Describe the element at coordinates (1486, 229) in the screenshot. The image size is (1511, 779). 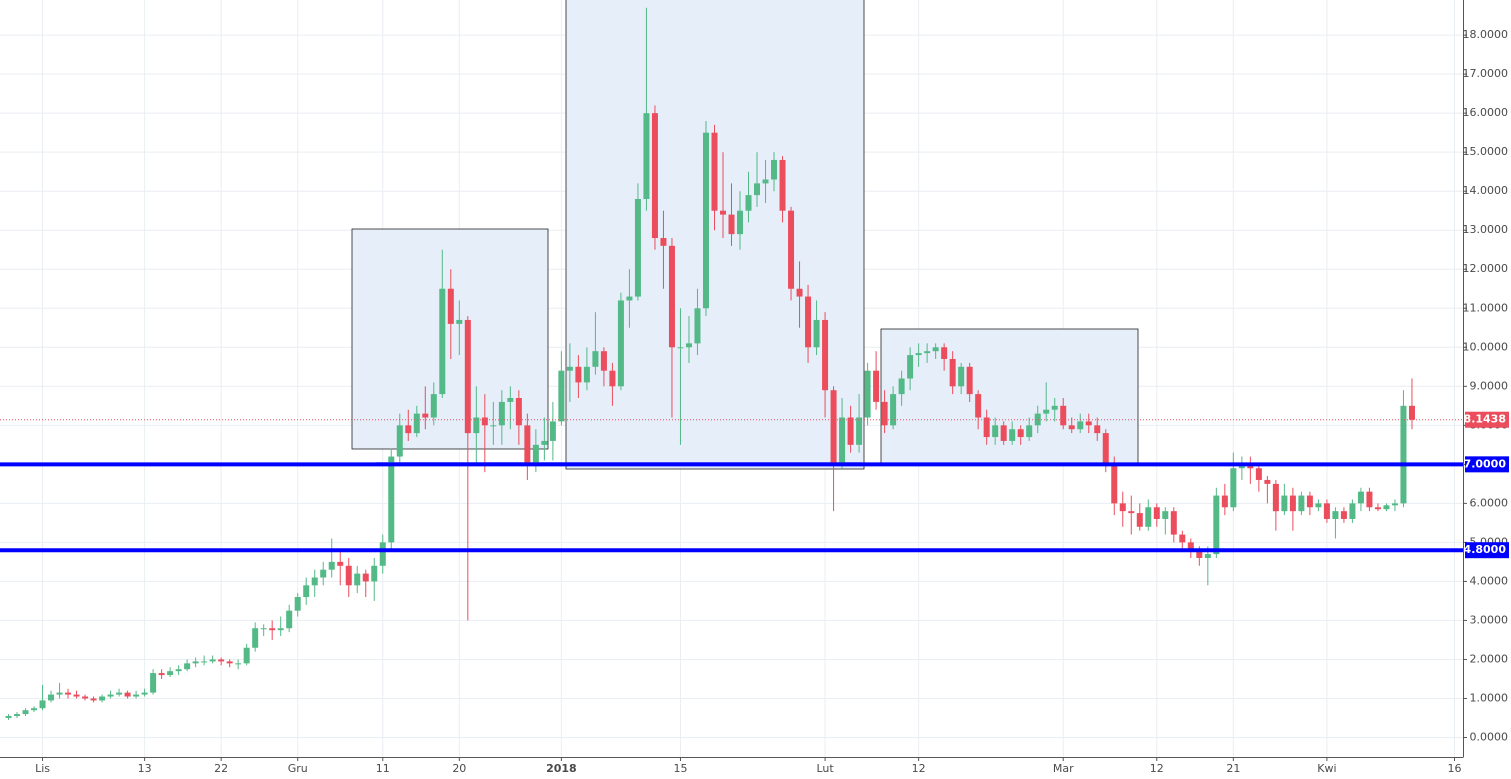
I see `y-tick-label: 13.0000` at that location.